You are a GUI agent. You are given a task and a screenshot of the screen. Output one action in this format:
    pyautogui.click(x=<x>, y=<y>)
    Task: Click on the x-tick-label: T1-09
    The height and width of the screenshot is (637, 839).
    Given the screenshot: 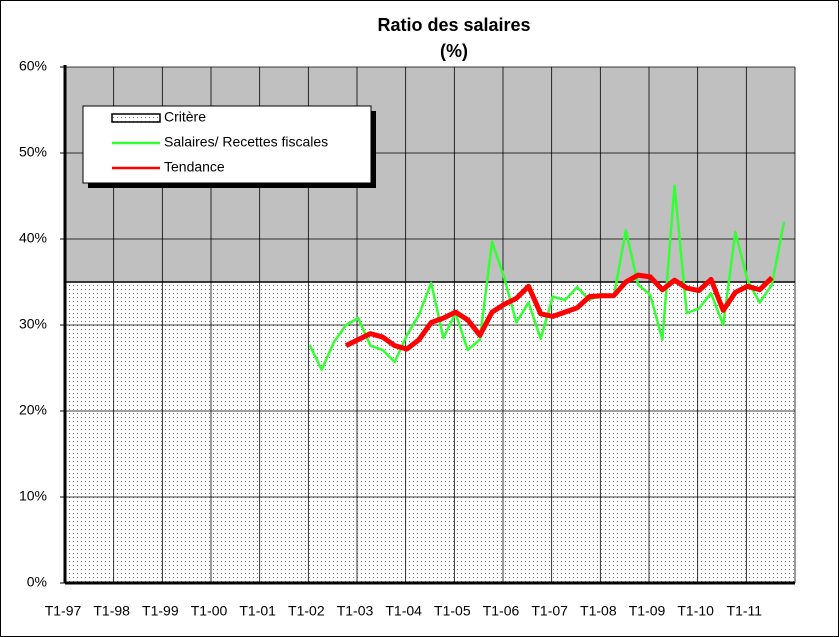 What is the action you would take?
    pyautogui.click(x=647, y=611)
    